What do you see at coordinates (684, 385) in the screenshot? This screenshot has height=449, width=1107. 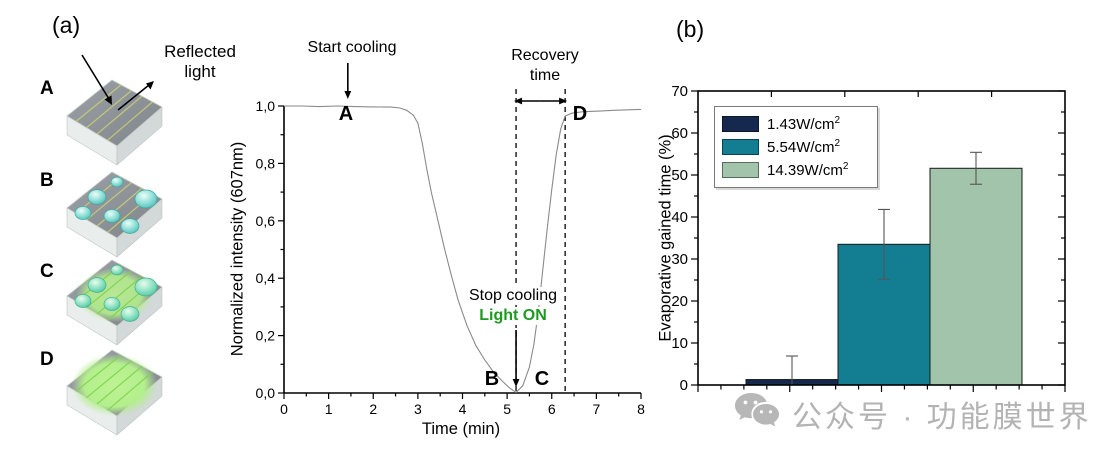 I see `y-tick-label: 0` at bounding box center [684, 385].